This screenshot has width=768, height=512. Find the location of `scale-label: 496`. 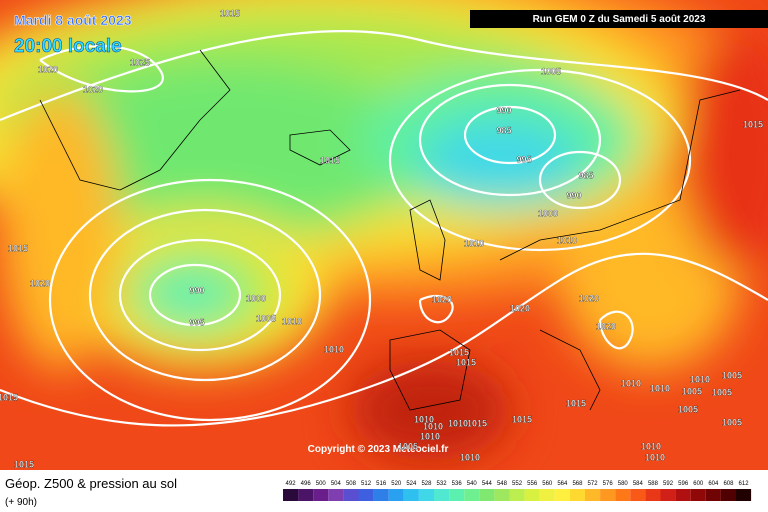

scale-label: 496 is located at coordinates (306, 484).